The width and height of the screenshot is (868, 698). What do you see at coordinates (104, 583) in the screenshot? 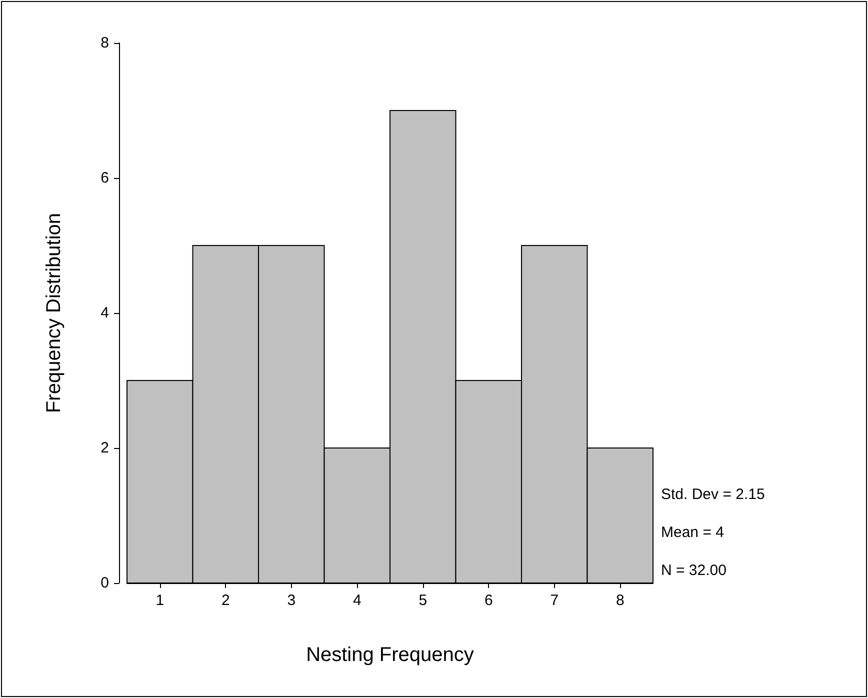
I see `y-tick-label: 0` at bounding box center [104, 583].